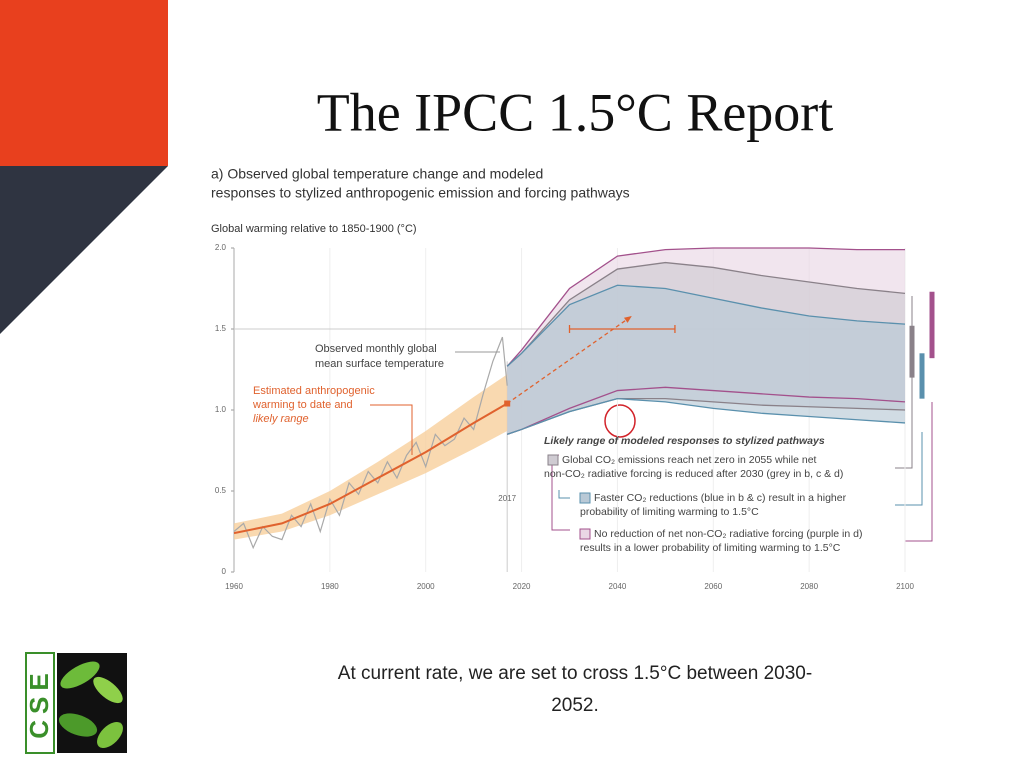 The height and width of the screenshot is (768, 1024). What do you see at coordinates (370, 468) in the screenshot?
I see `anthropogenic-line` at bounding box center [370, 468].